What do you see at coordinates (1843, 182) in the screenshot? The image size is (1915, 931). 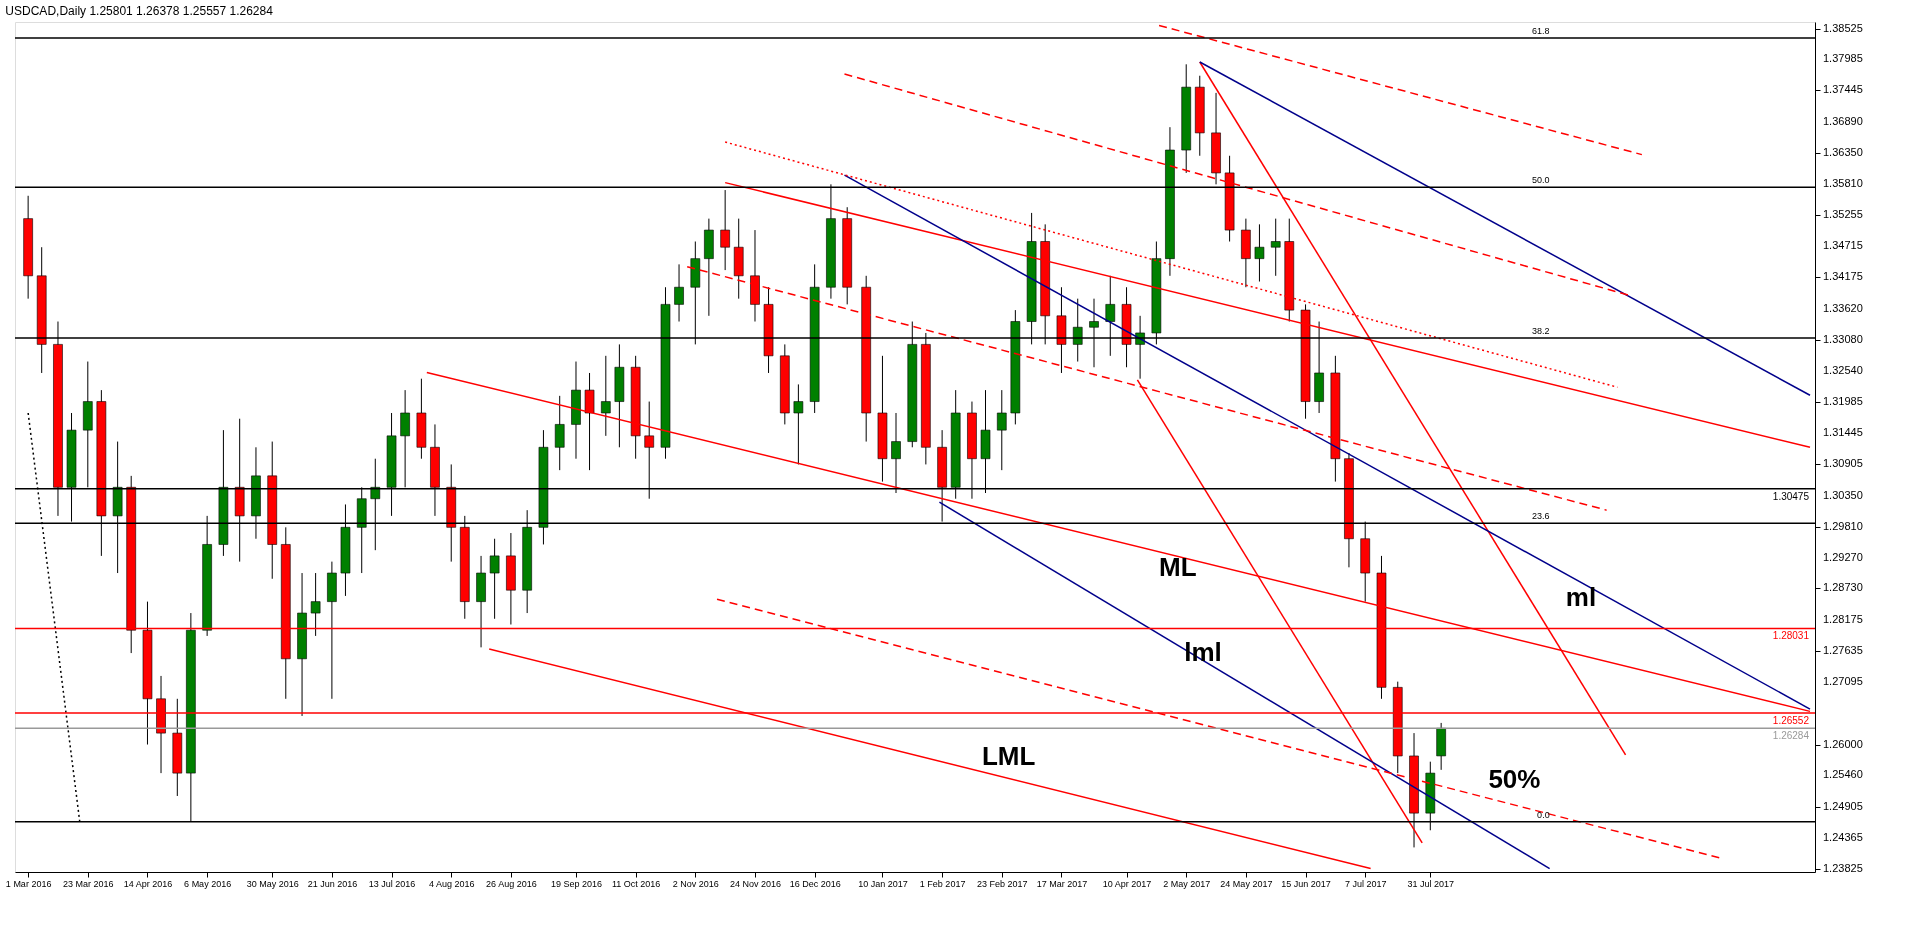 I see `y-tick-label: 1.35810` at bounding box center [1843, 182].